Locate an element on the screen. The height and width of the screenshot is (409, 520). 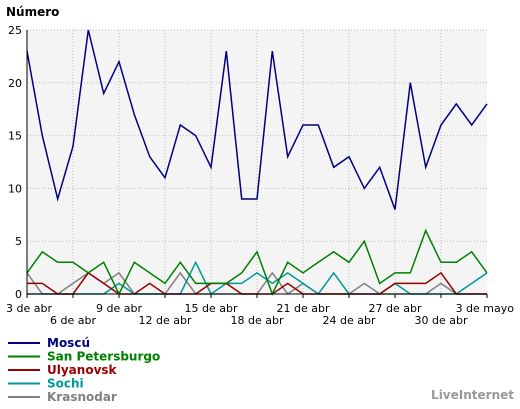
x-tick-label: 18 de abr is located at coordinates (257, 320).